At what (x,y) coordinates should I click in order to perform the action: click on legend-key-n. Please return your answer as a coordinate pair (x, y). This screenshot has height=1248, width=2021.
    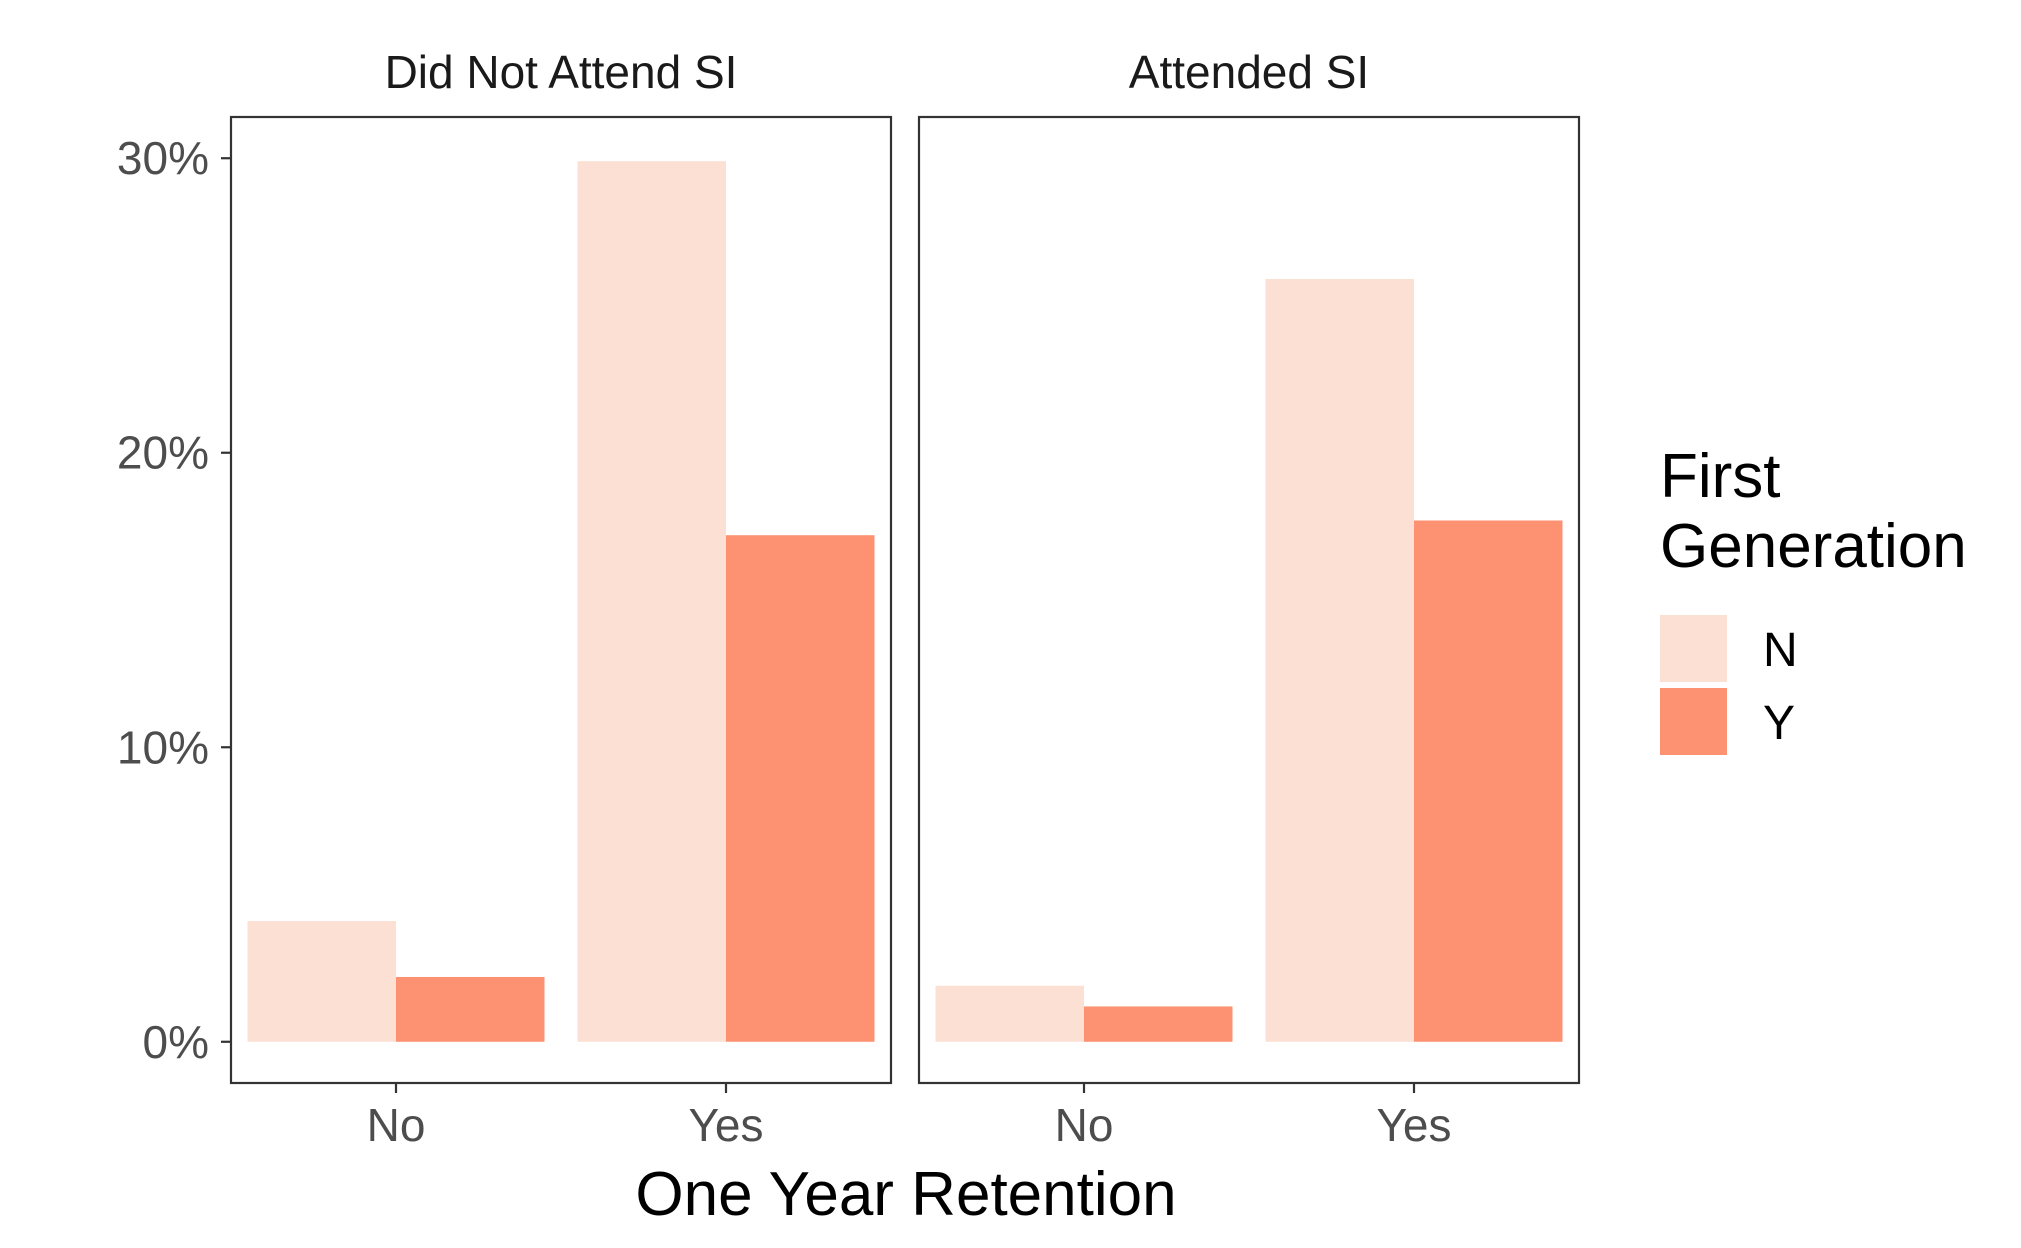
    Looking at the image, I should click on (1693, 648).